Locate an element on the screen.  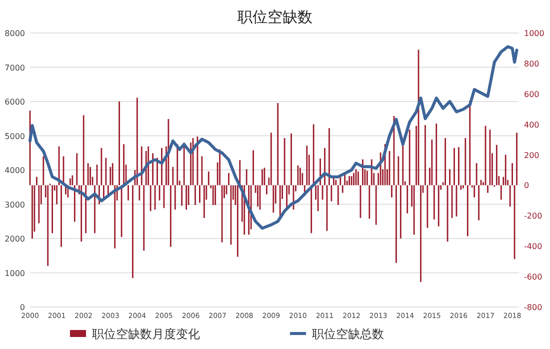
y-tick-label: 0 is located at coordinates (22, 307).